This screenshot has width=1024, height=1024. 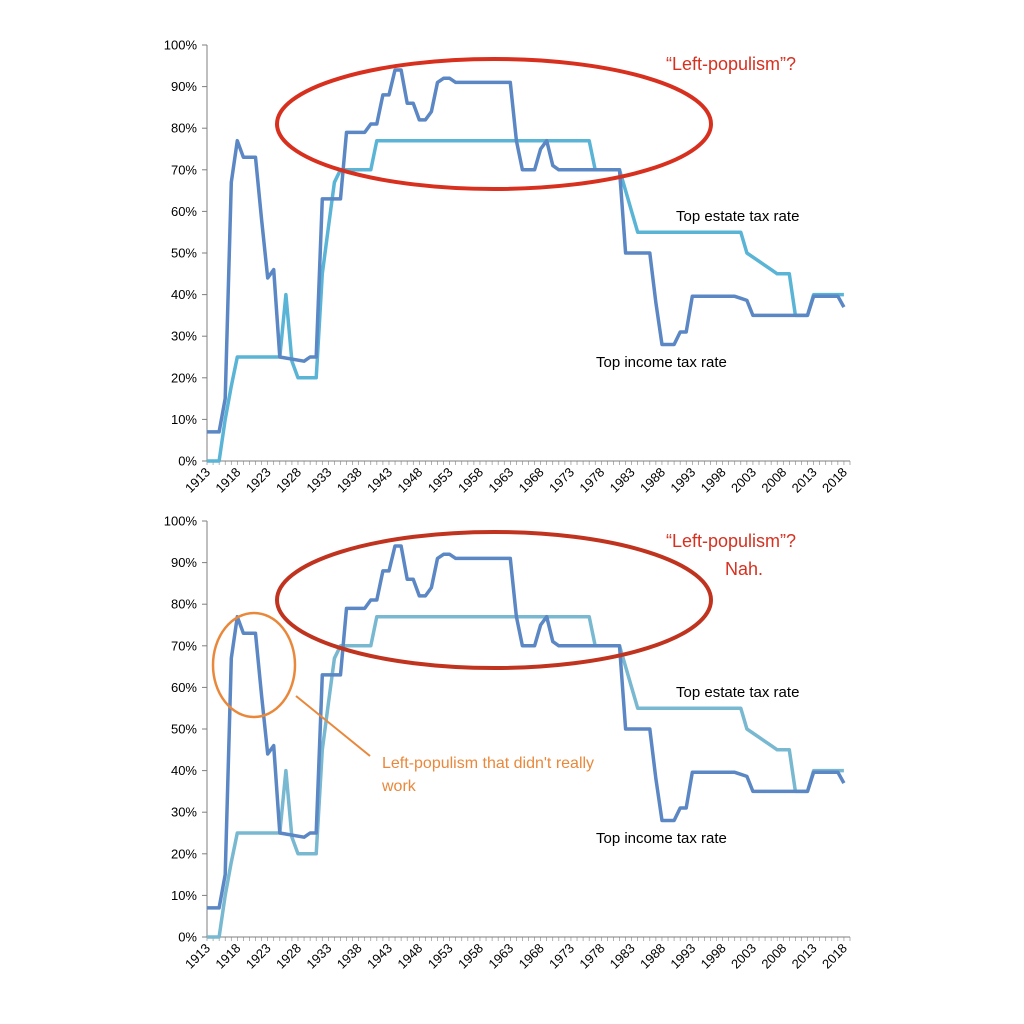 I want to click on failed-populism-label-line2: work, so click(x=399, y=786).